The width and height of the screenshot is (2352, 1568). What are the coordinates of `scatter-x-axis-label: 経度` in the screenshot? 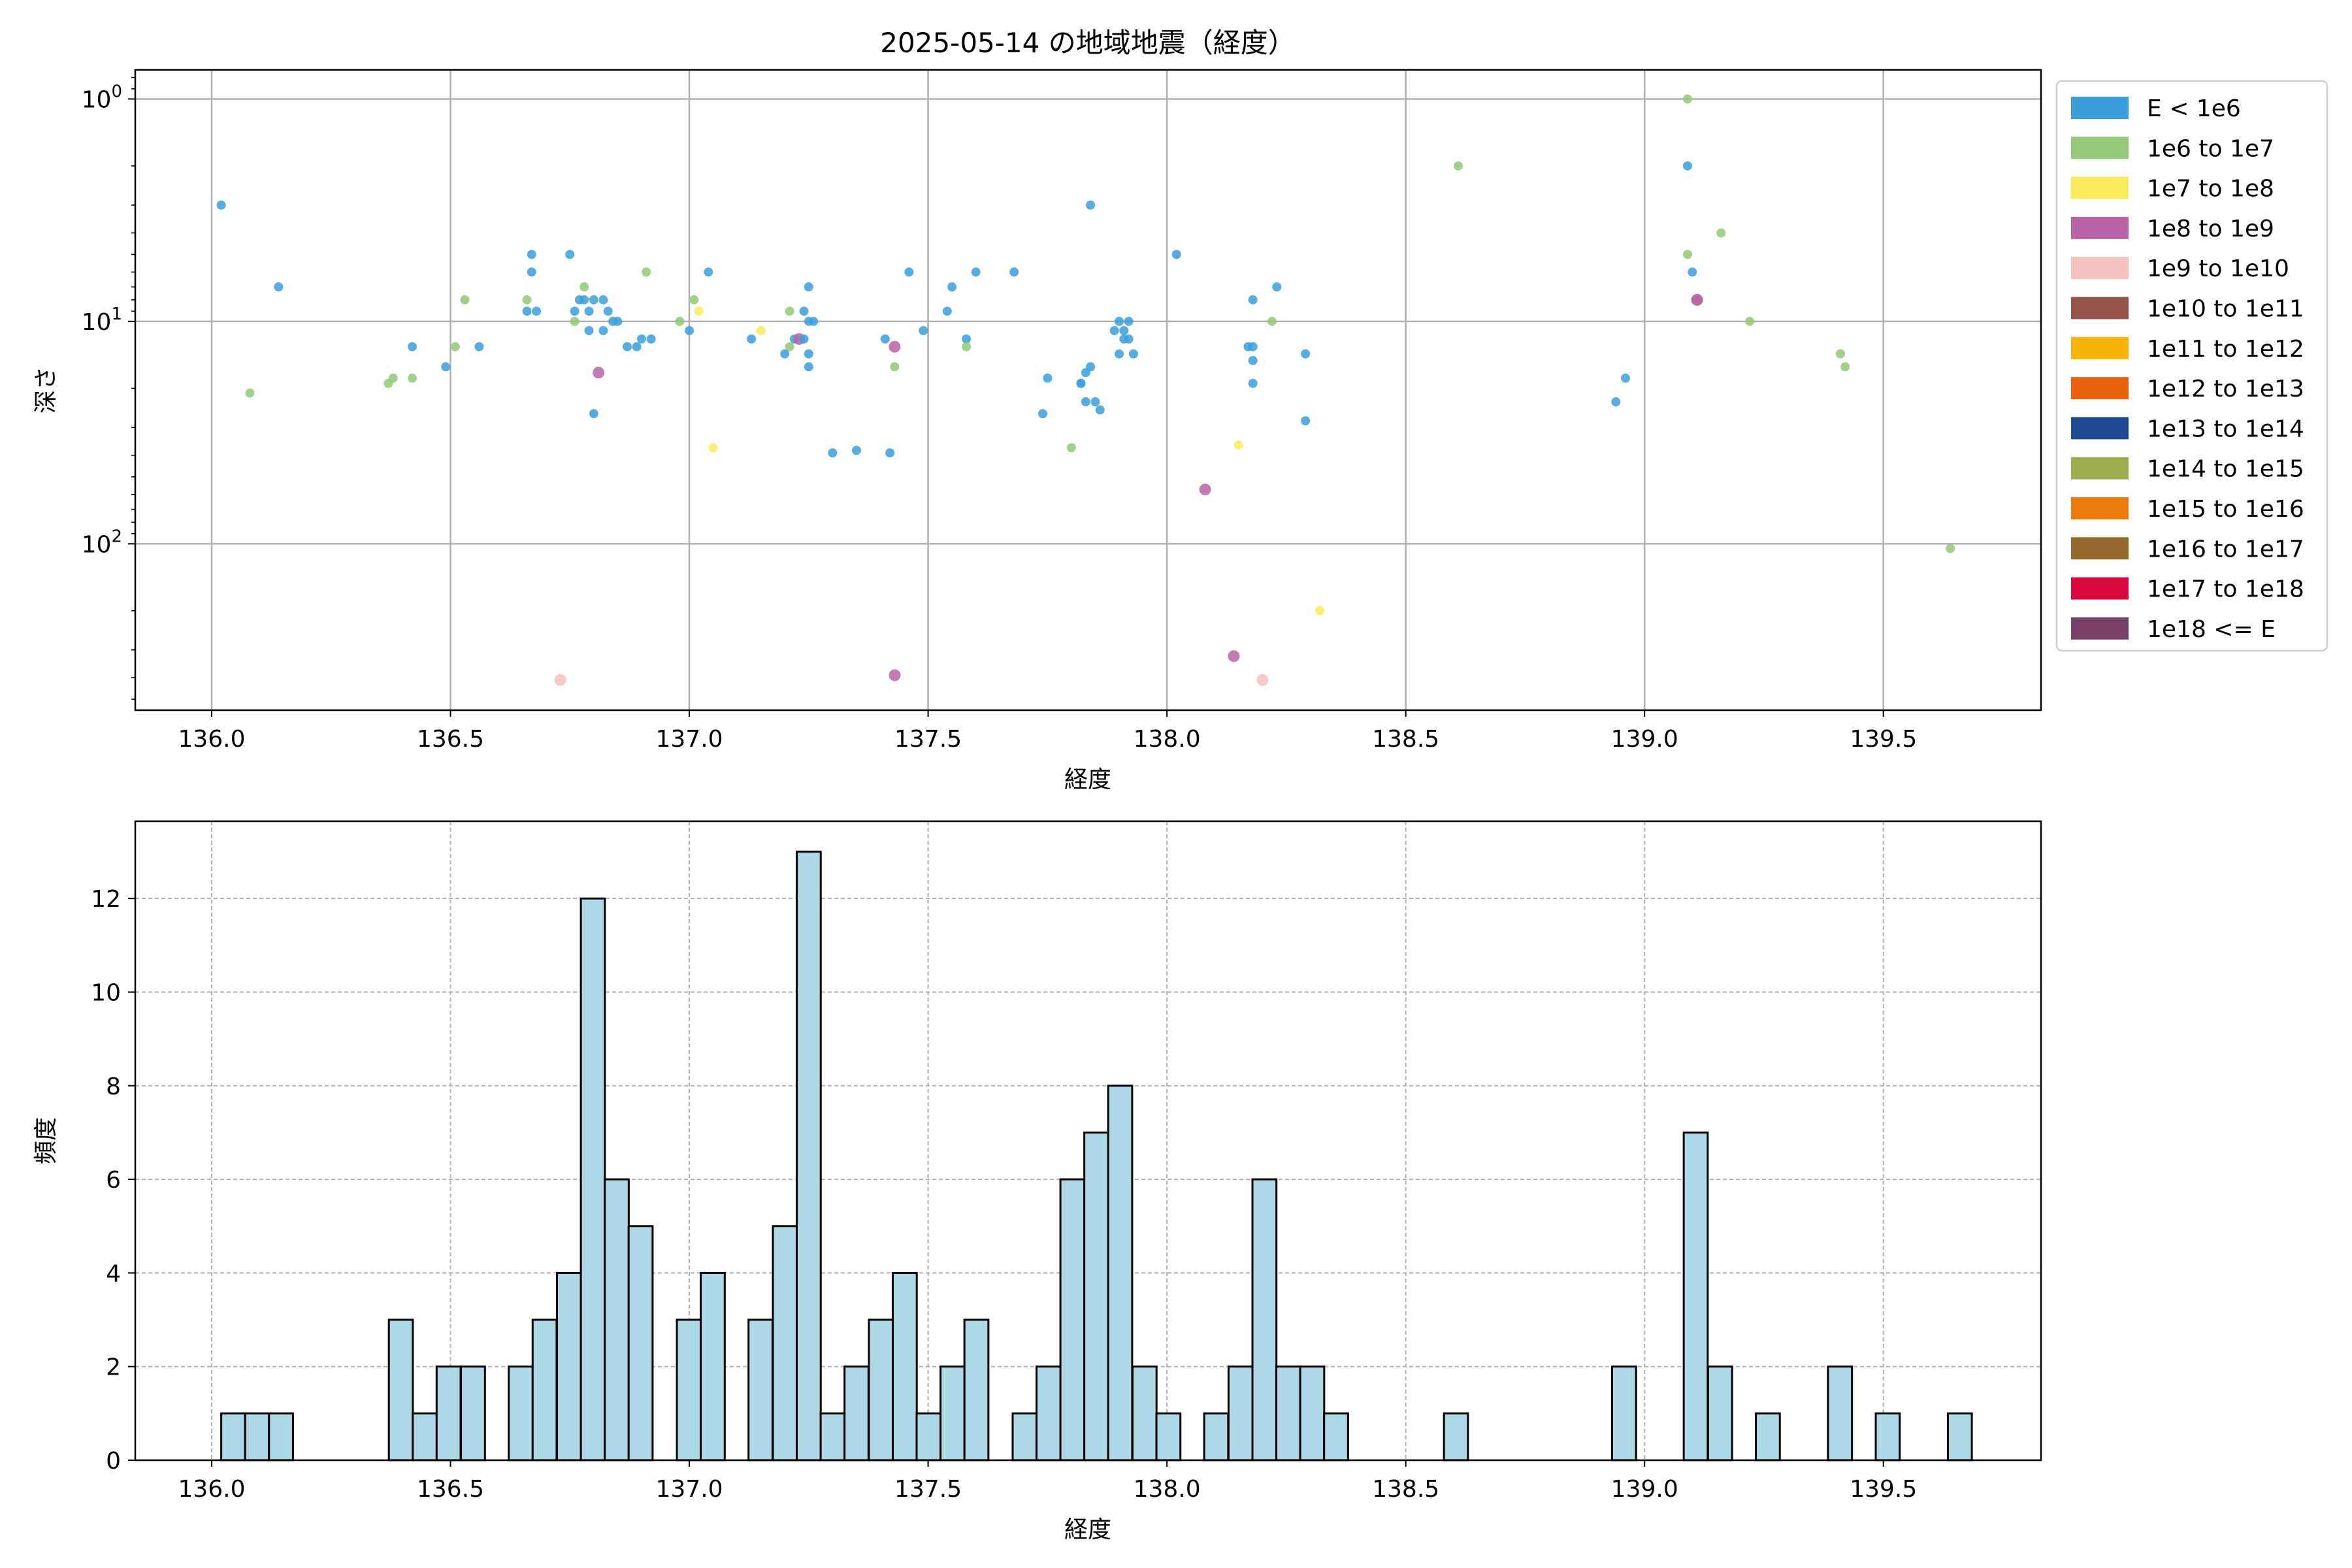 It's located at (1087, 779).